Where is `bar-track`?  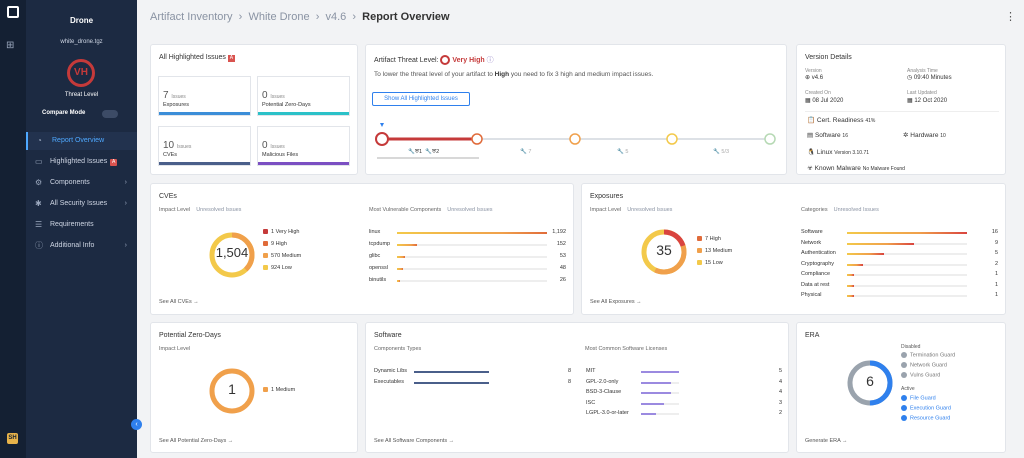 bar-track is located at coordinates (660, 414).